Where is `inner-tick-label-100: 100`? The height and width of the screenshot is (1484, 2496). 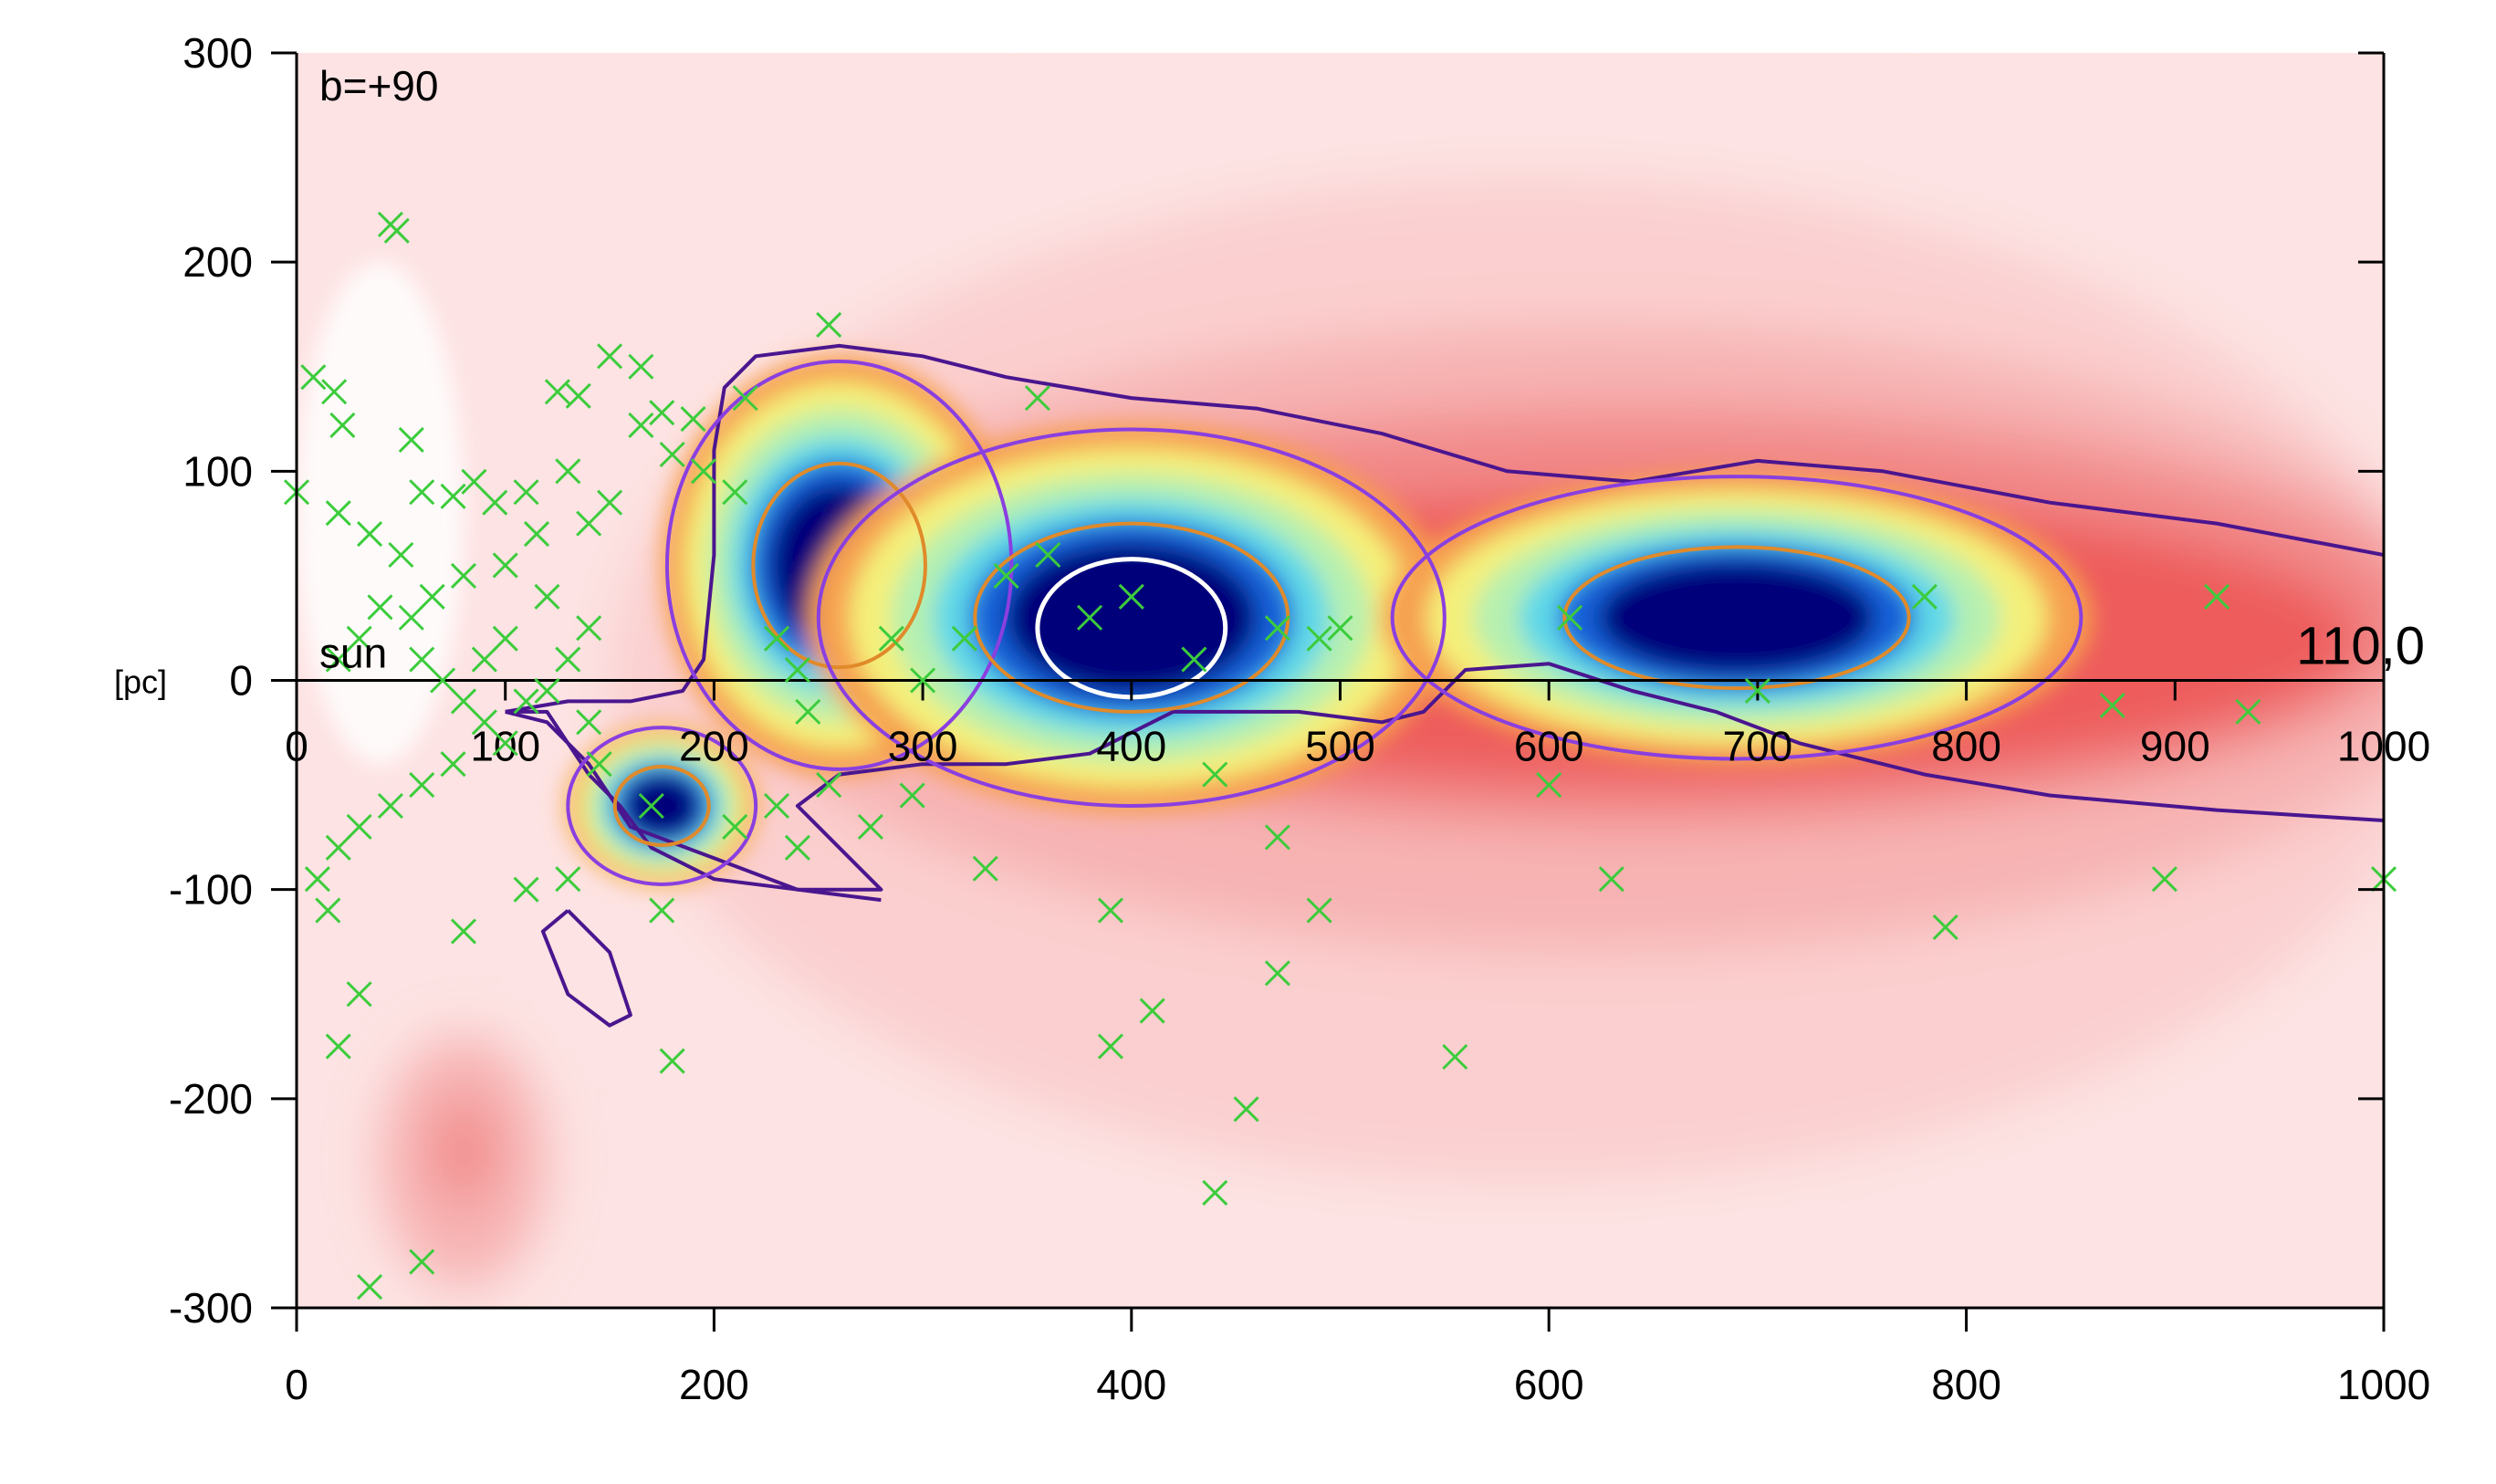
inner-tick-label-100: 100 is located at coordinates (505, 746).